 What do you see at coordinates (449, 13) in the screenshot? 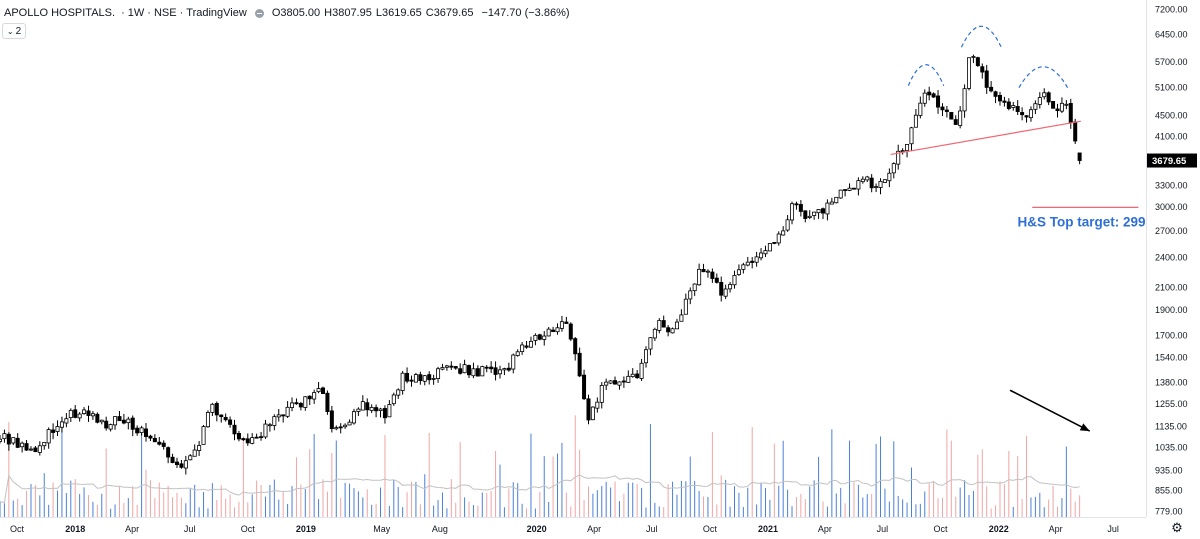
I see `ohlc-close: C3679.65` at bounding box center [449, 13].